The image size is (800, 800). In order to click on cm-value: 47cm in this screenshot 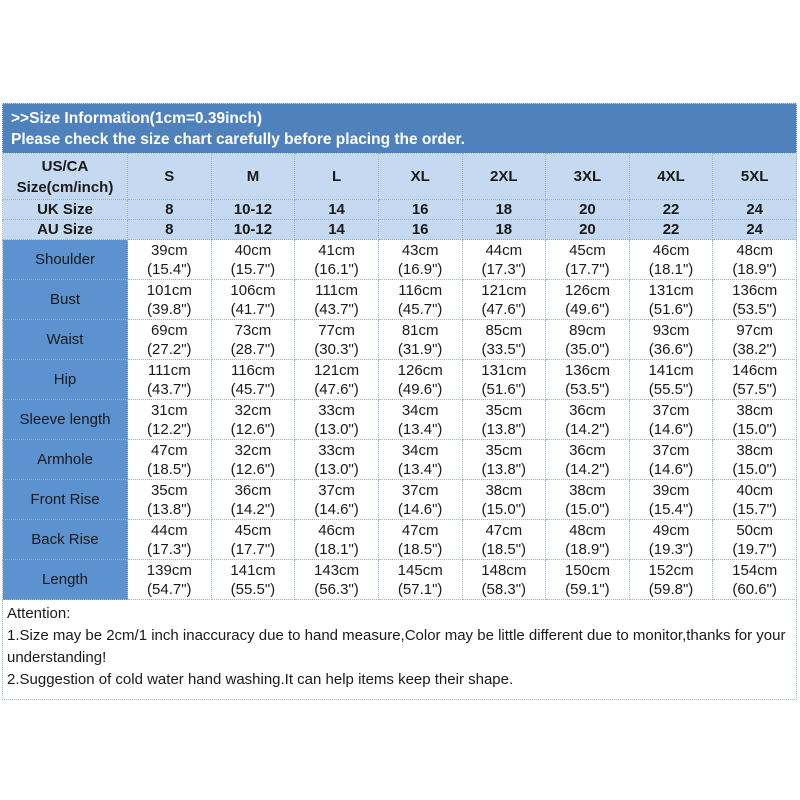, I will do `click(504, 530)`.